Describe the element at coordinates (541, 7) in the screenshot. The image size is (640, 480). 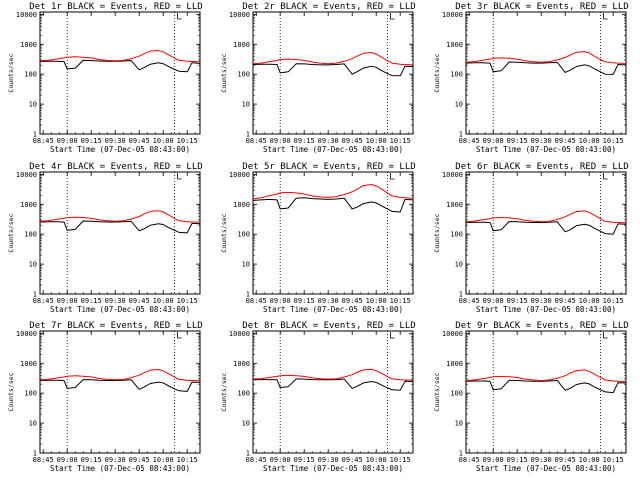
I see `chart-title: Det 3r BLACK = Events, RED = LLD` at that location.